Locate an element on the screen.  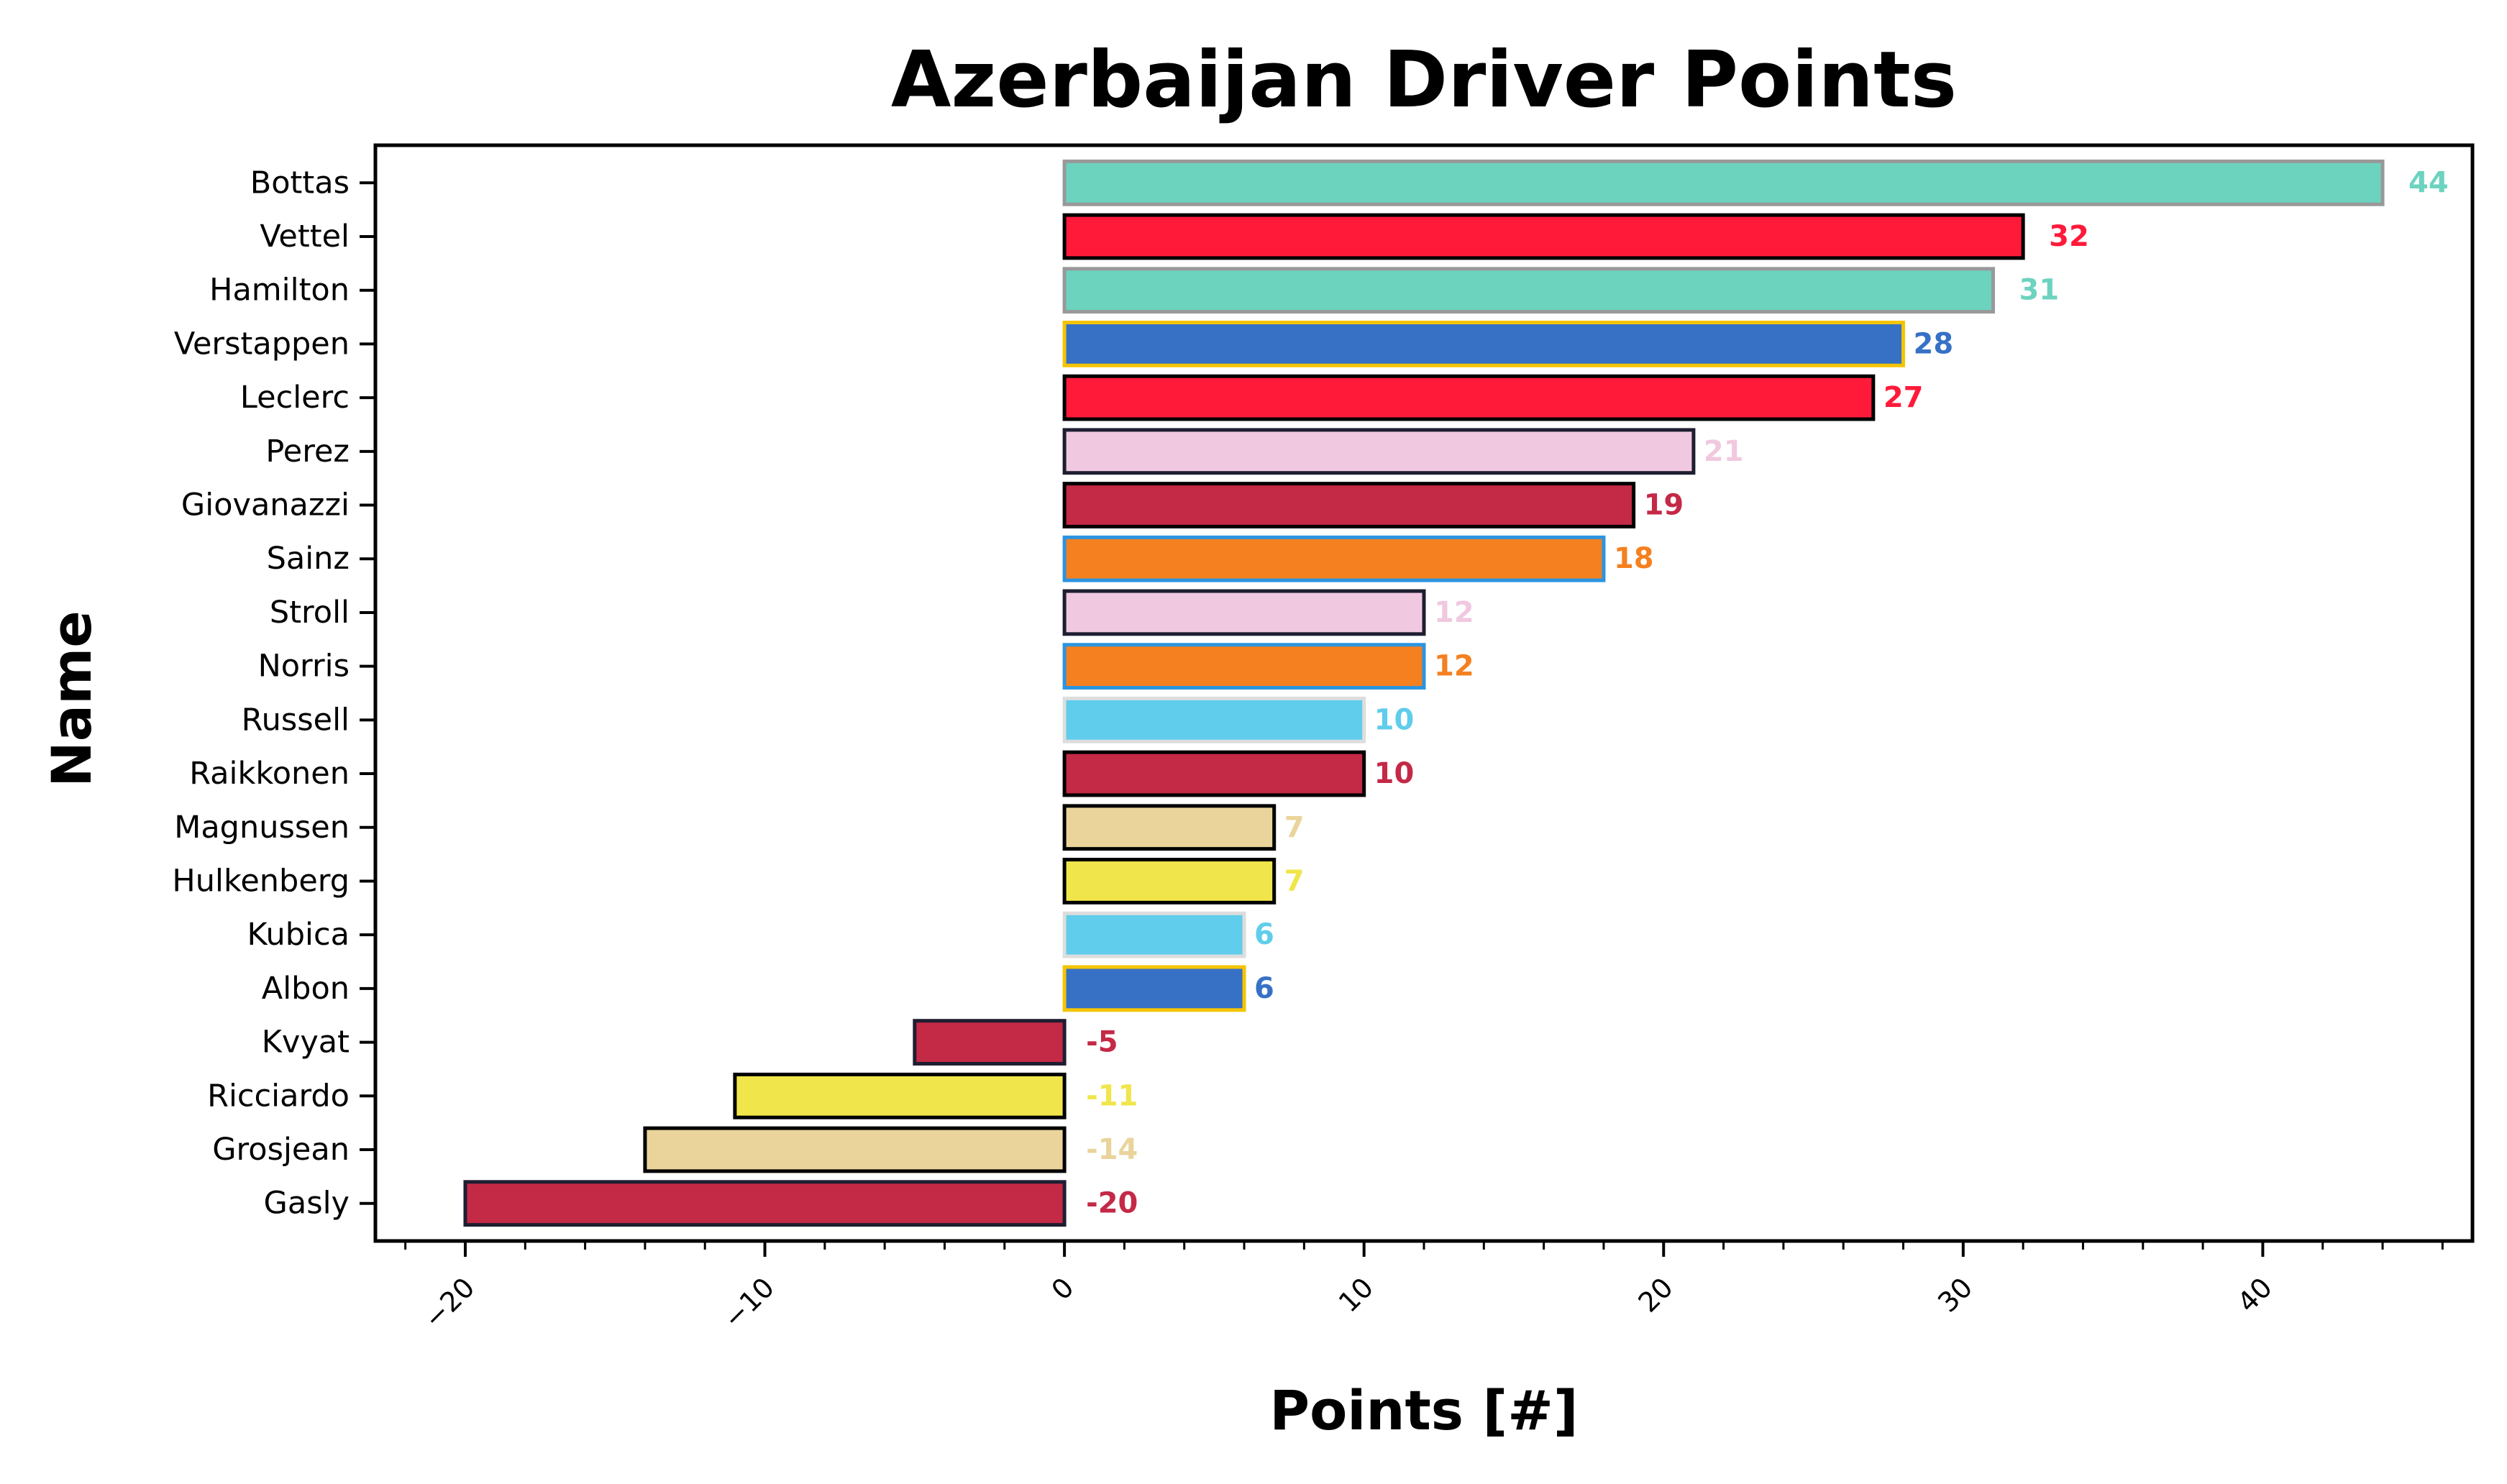
x-tick-label: 0 is located at coordinates (1062, 1288).